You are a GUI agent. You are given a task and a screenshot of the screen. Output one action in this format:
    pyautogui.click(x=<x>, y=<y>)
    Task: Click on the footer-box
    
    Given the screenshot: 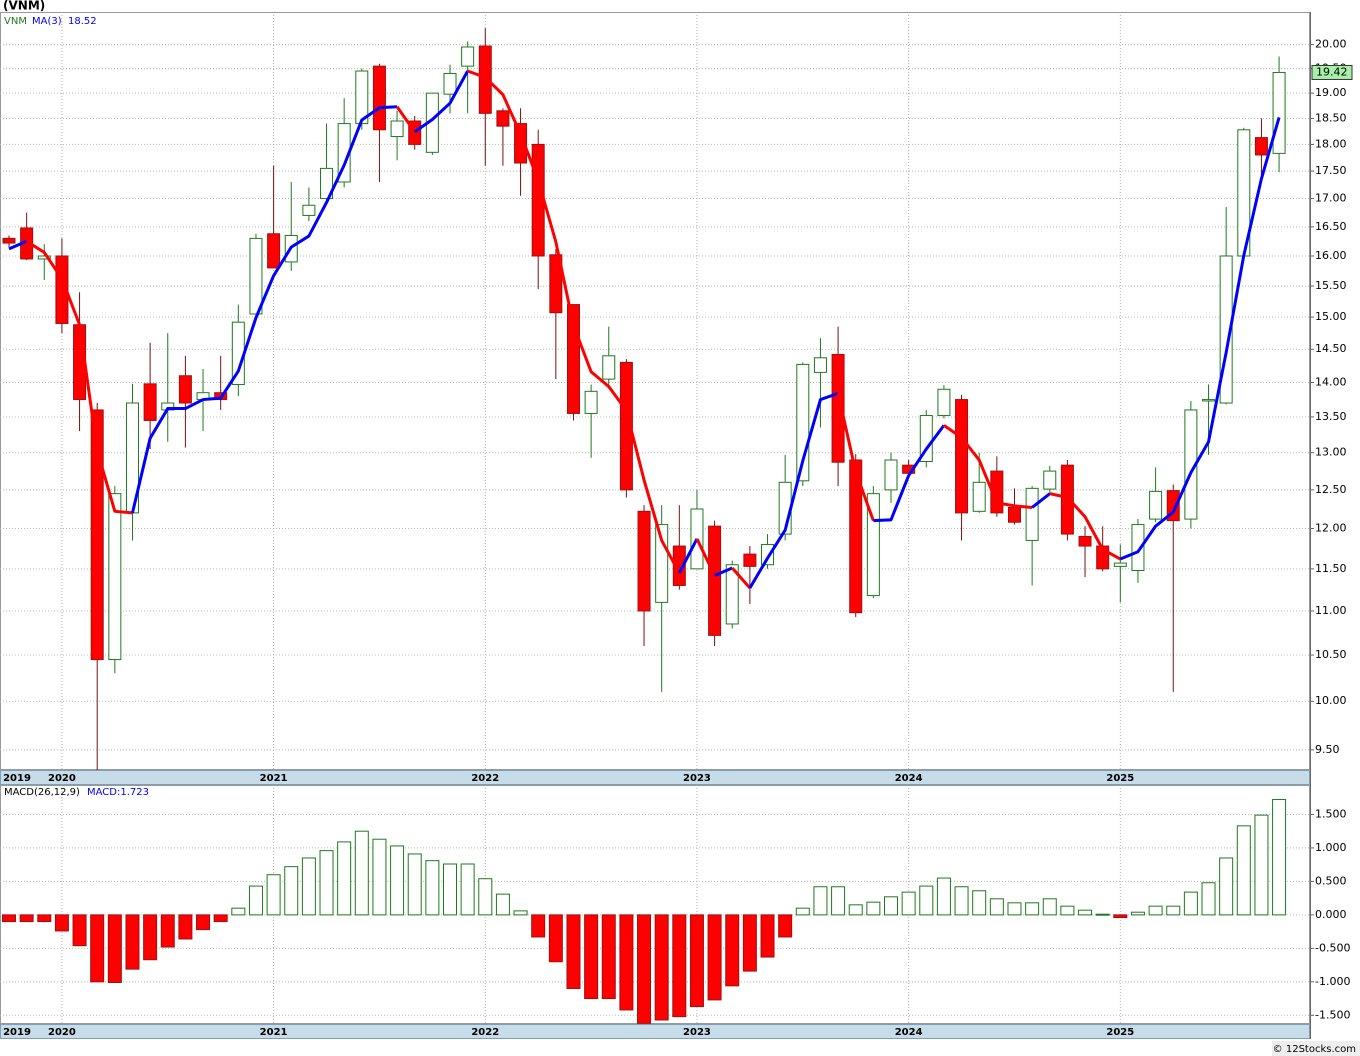 What is the action you would take?
    pyautogui.click(x=1316, y=1048)
    